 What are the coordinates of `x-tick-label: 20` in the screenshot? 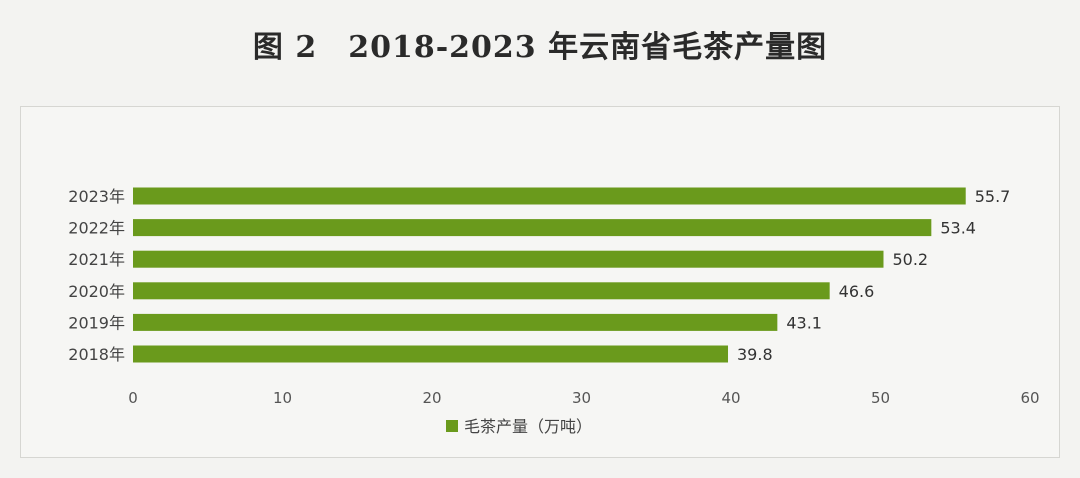 It's located at (431, 398).